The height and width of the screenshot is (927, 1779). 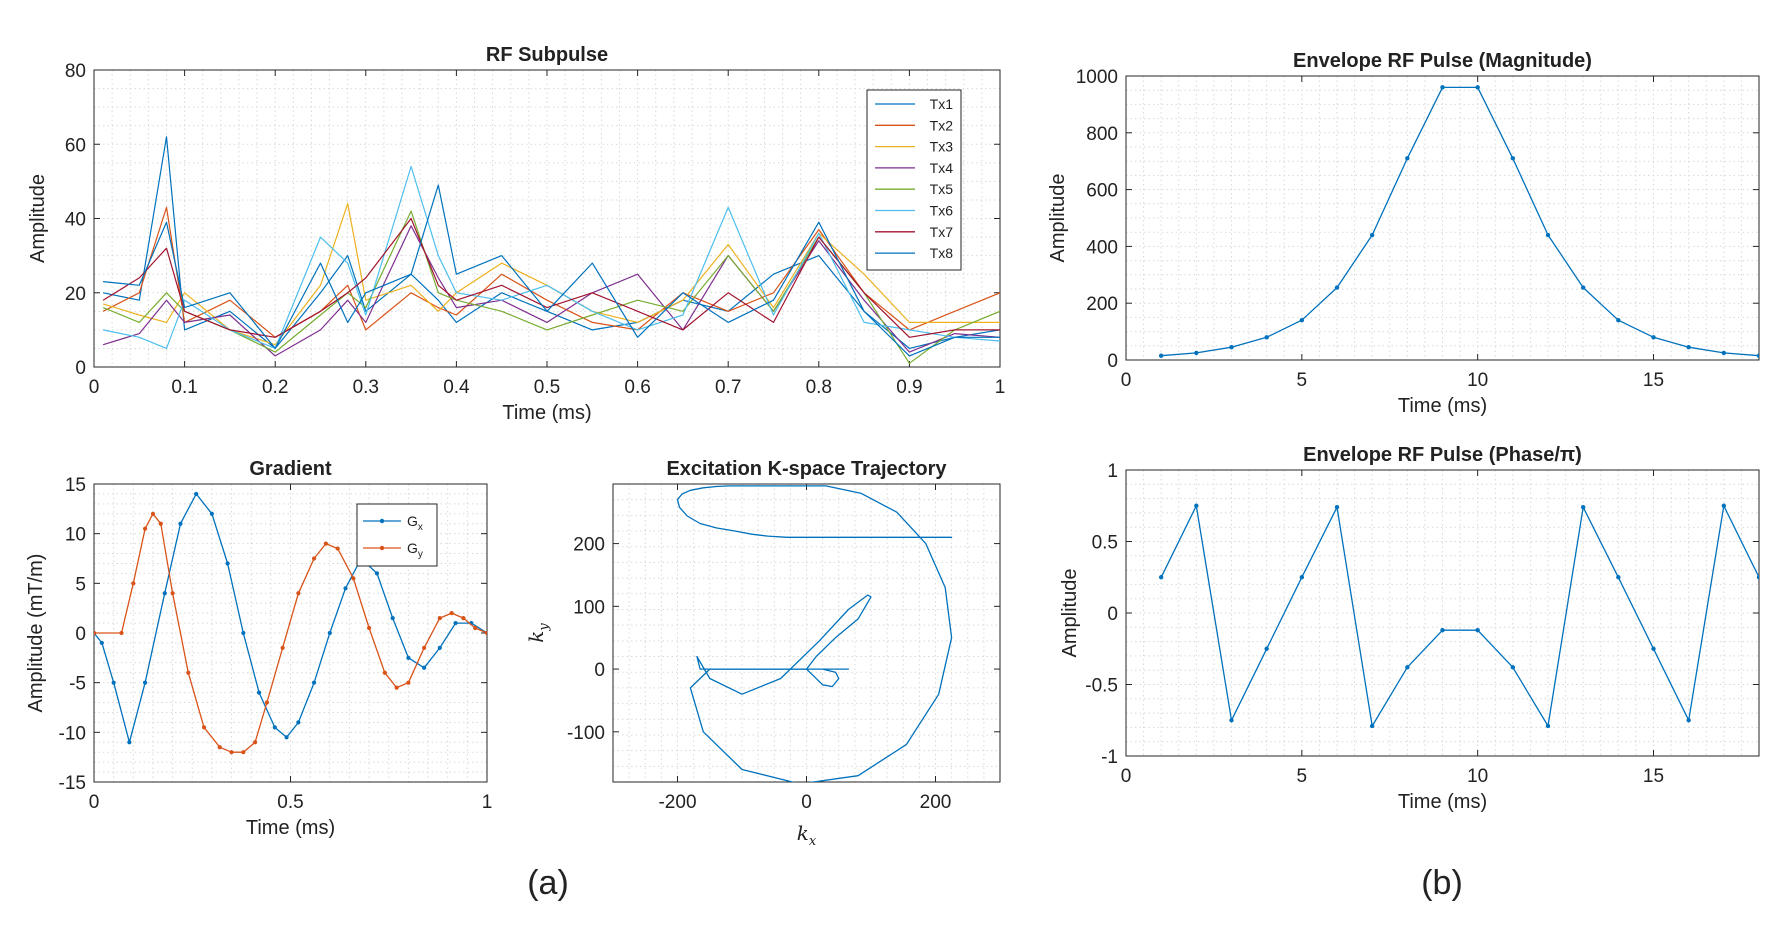 What do you see at coordinates (914, 180) in the screenshot?
I see `legend: Tx1 Tx2 Tx3 Tx4 Tx5 Tx6 Tx7 Tx8` at bounding box center [914, 180].